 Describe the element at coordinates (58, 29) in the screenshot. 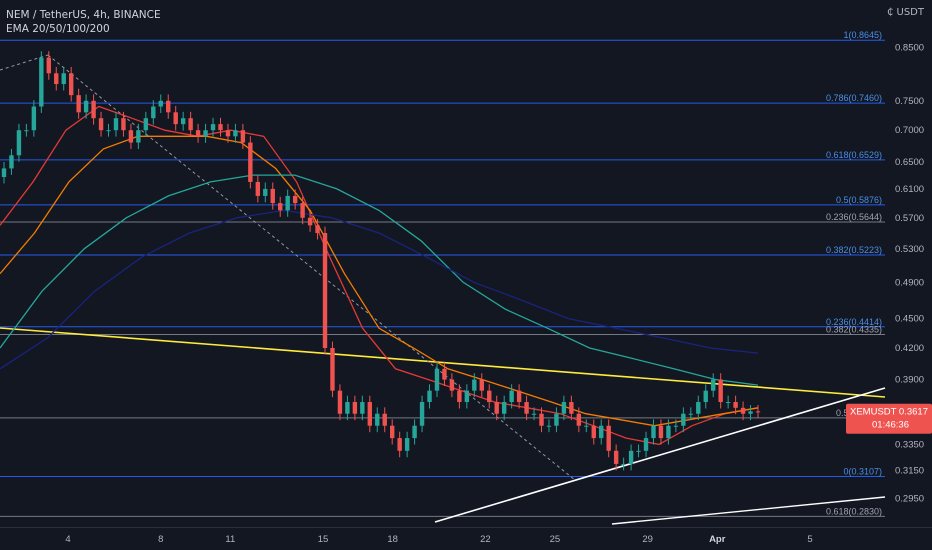

I see `indicator-label: EMA 20/50/100/200` at that location.